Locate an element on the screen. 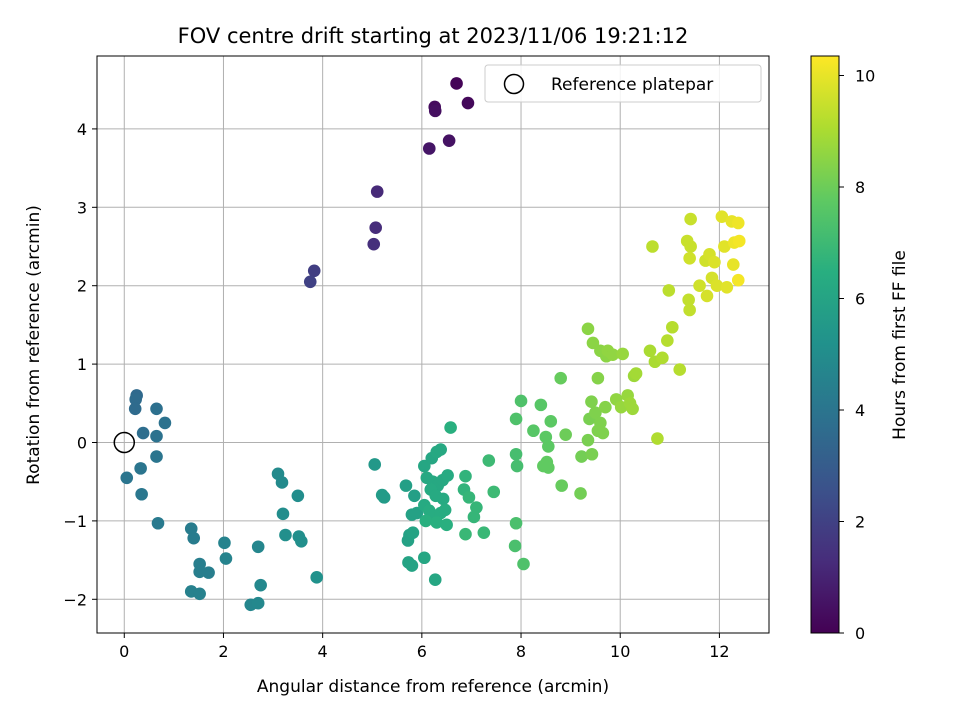  colorbar-tick-label: 2 is located at coordinates (860, 522).